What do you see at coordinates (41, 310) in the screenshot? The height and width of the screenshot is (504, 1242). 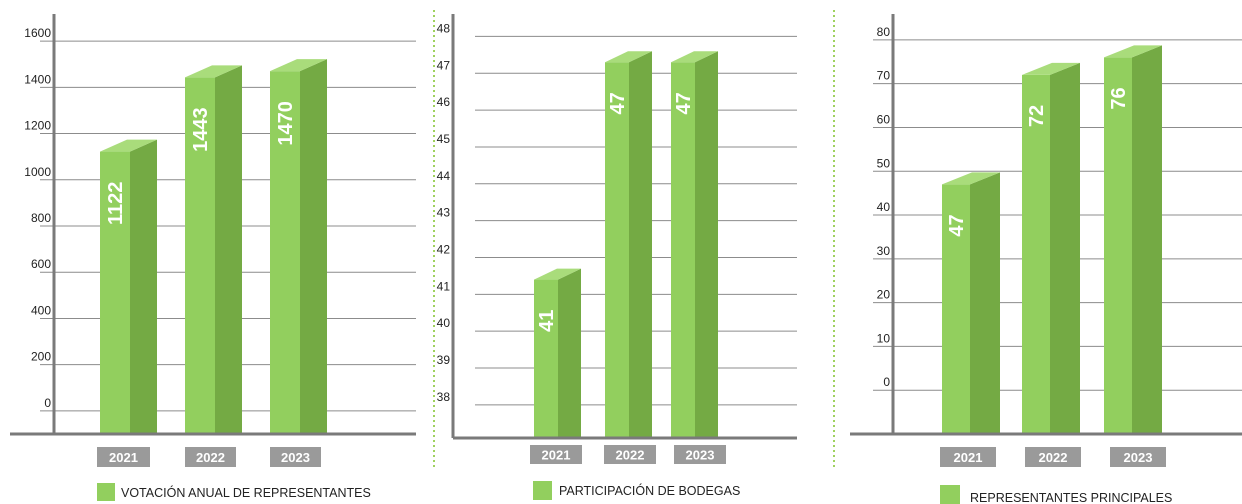 I see `y-tick-label: 400` at bounding box center [41, 310].